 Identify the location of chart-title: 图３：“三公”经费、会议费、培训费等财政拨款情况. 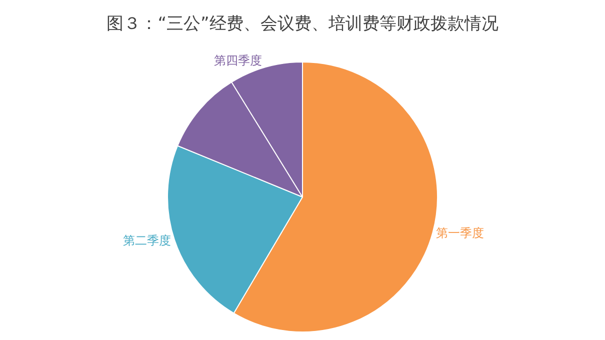
(302, 24).